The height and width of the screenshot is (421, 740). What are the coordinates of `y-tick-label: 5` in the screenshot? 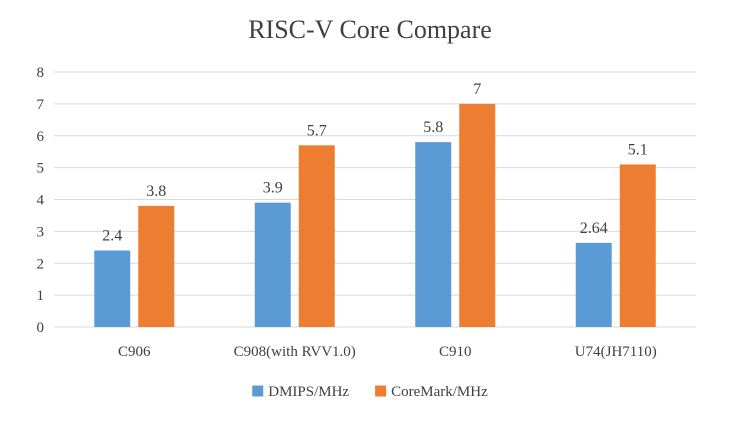 It's located at (41, 169).